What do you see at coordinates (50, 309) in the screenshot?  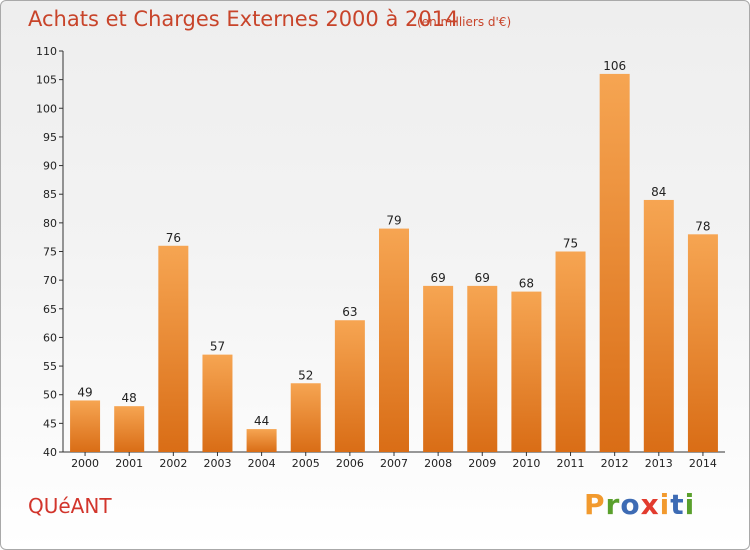 I see `y-tick-label: 65` at bounding box center [50, 309].